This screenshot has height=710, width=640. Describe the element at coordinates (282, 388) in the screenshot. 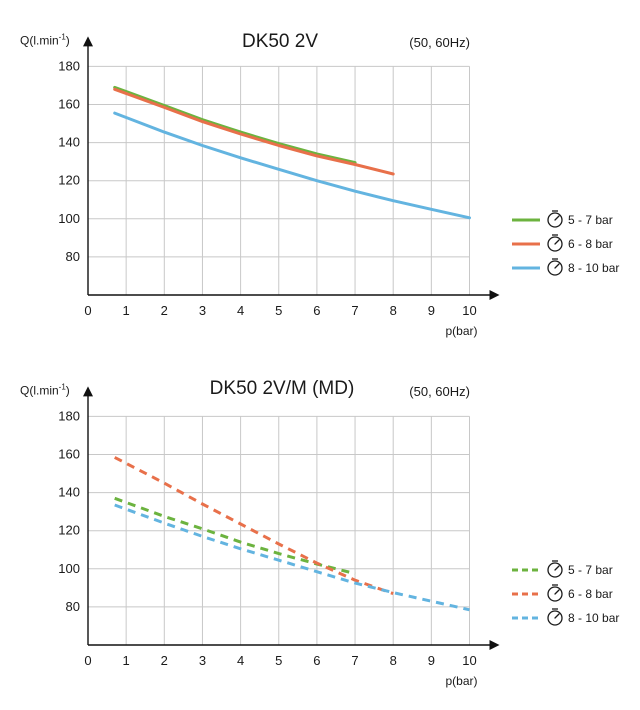

I see `chart-title: DK50 2V/M (MD)` at that location.